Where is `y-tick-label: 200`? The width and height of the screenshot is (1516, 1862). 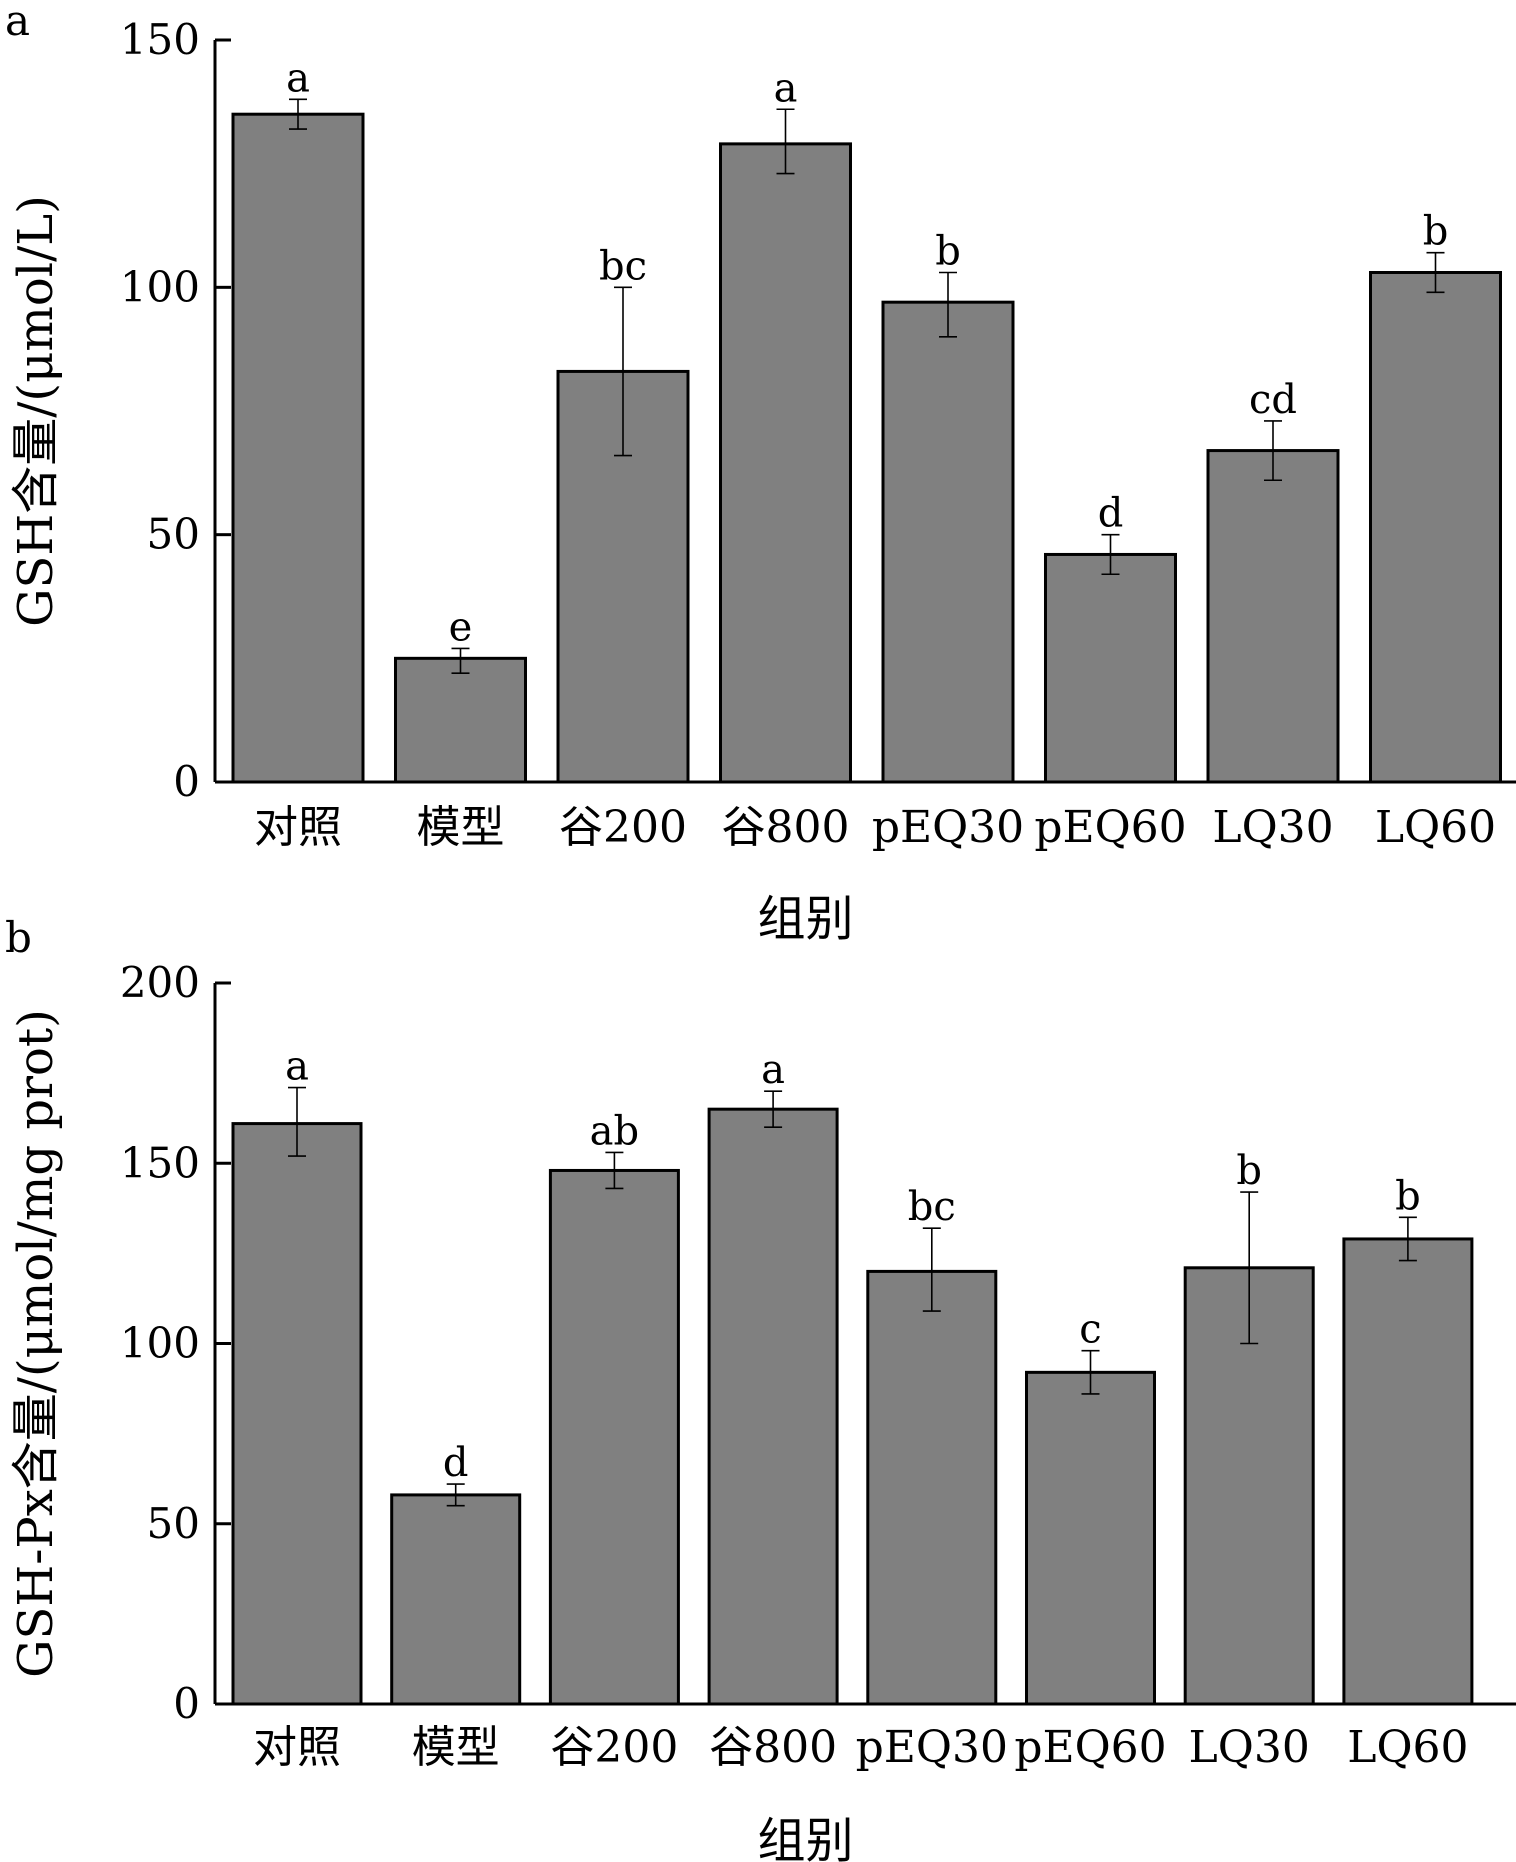
y-tick-label: 200 is located at coordinates (160, 982).